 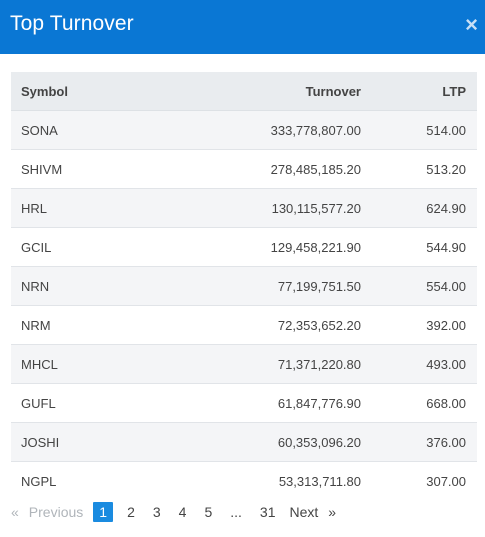 I want to click on cell-ltp: 493.00, so click(x=422, y=364).